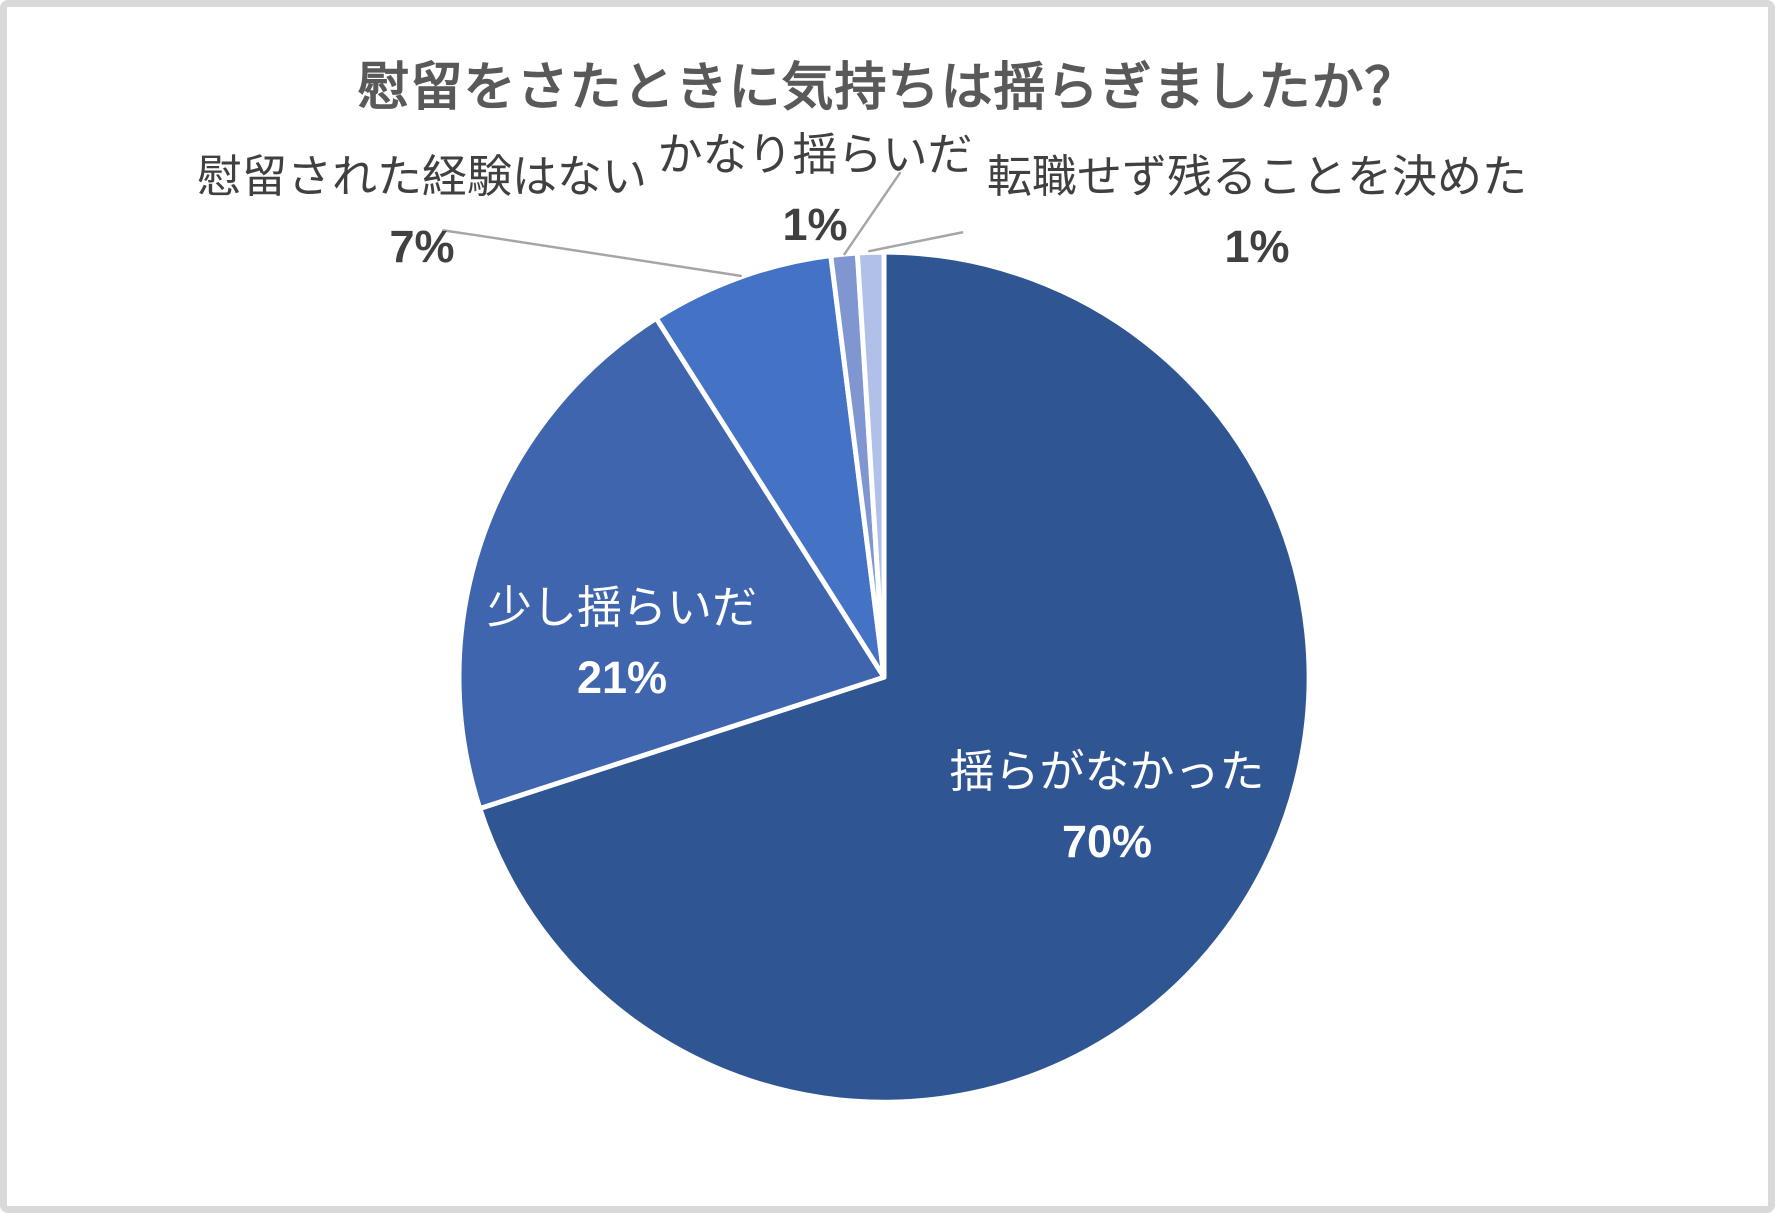 The width and height of the screenshot is (1775, 1213). Describe the element at coordinates (1107, 841) in the screenshot. I see `inside-label-did-not-waver-value: 70%` at that location.